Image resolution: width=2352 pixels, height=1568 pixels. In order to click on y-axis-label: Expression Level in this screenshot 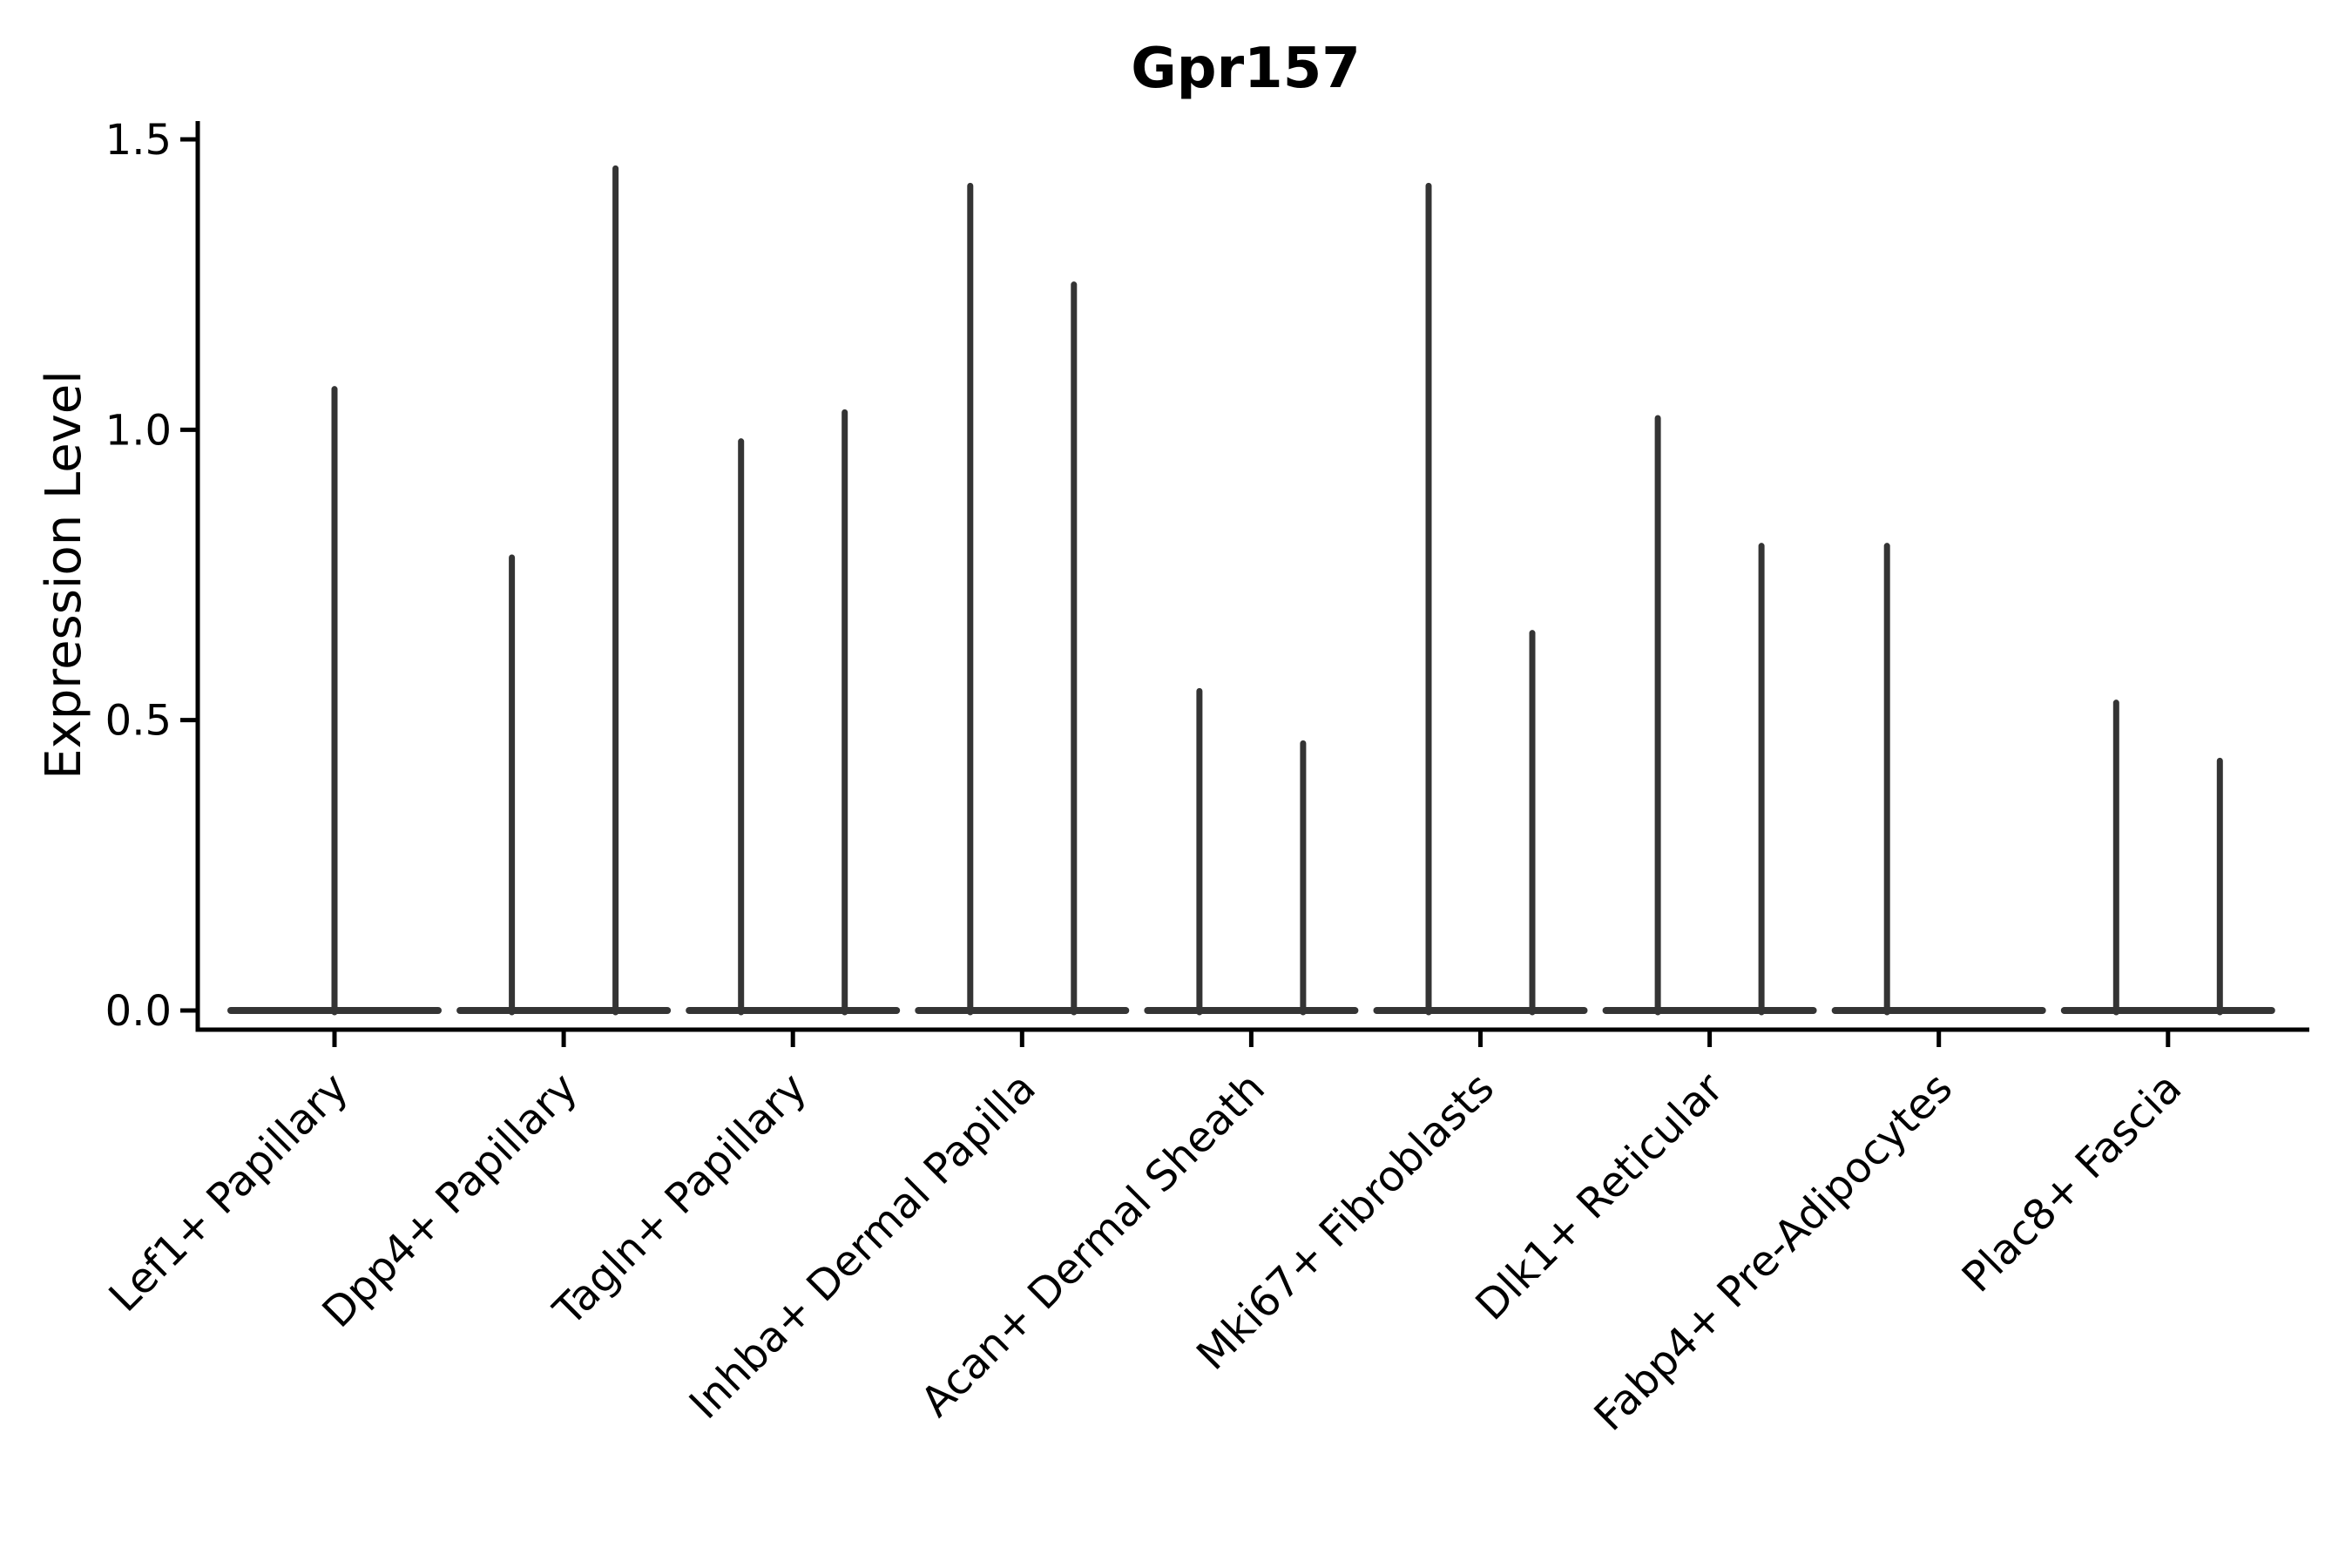, I will do `click(64, 575)`.